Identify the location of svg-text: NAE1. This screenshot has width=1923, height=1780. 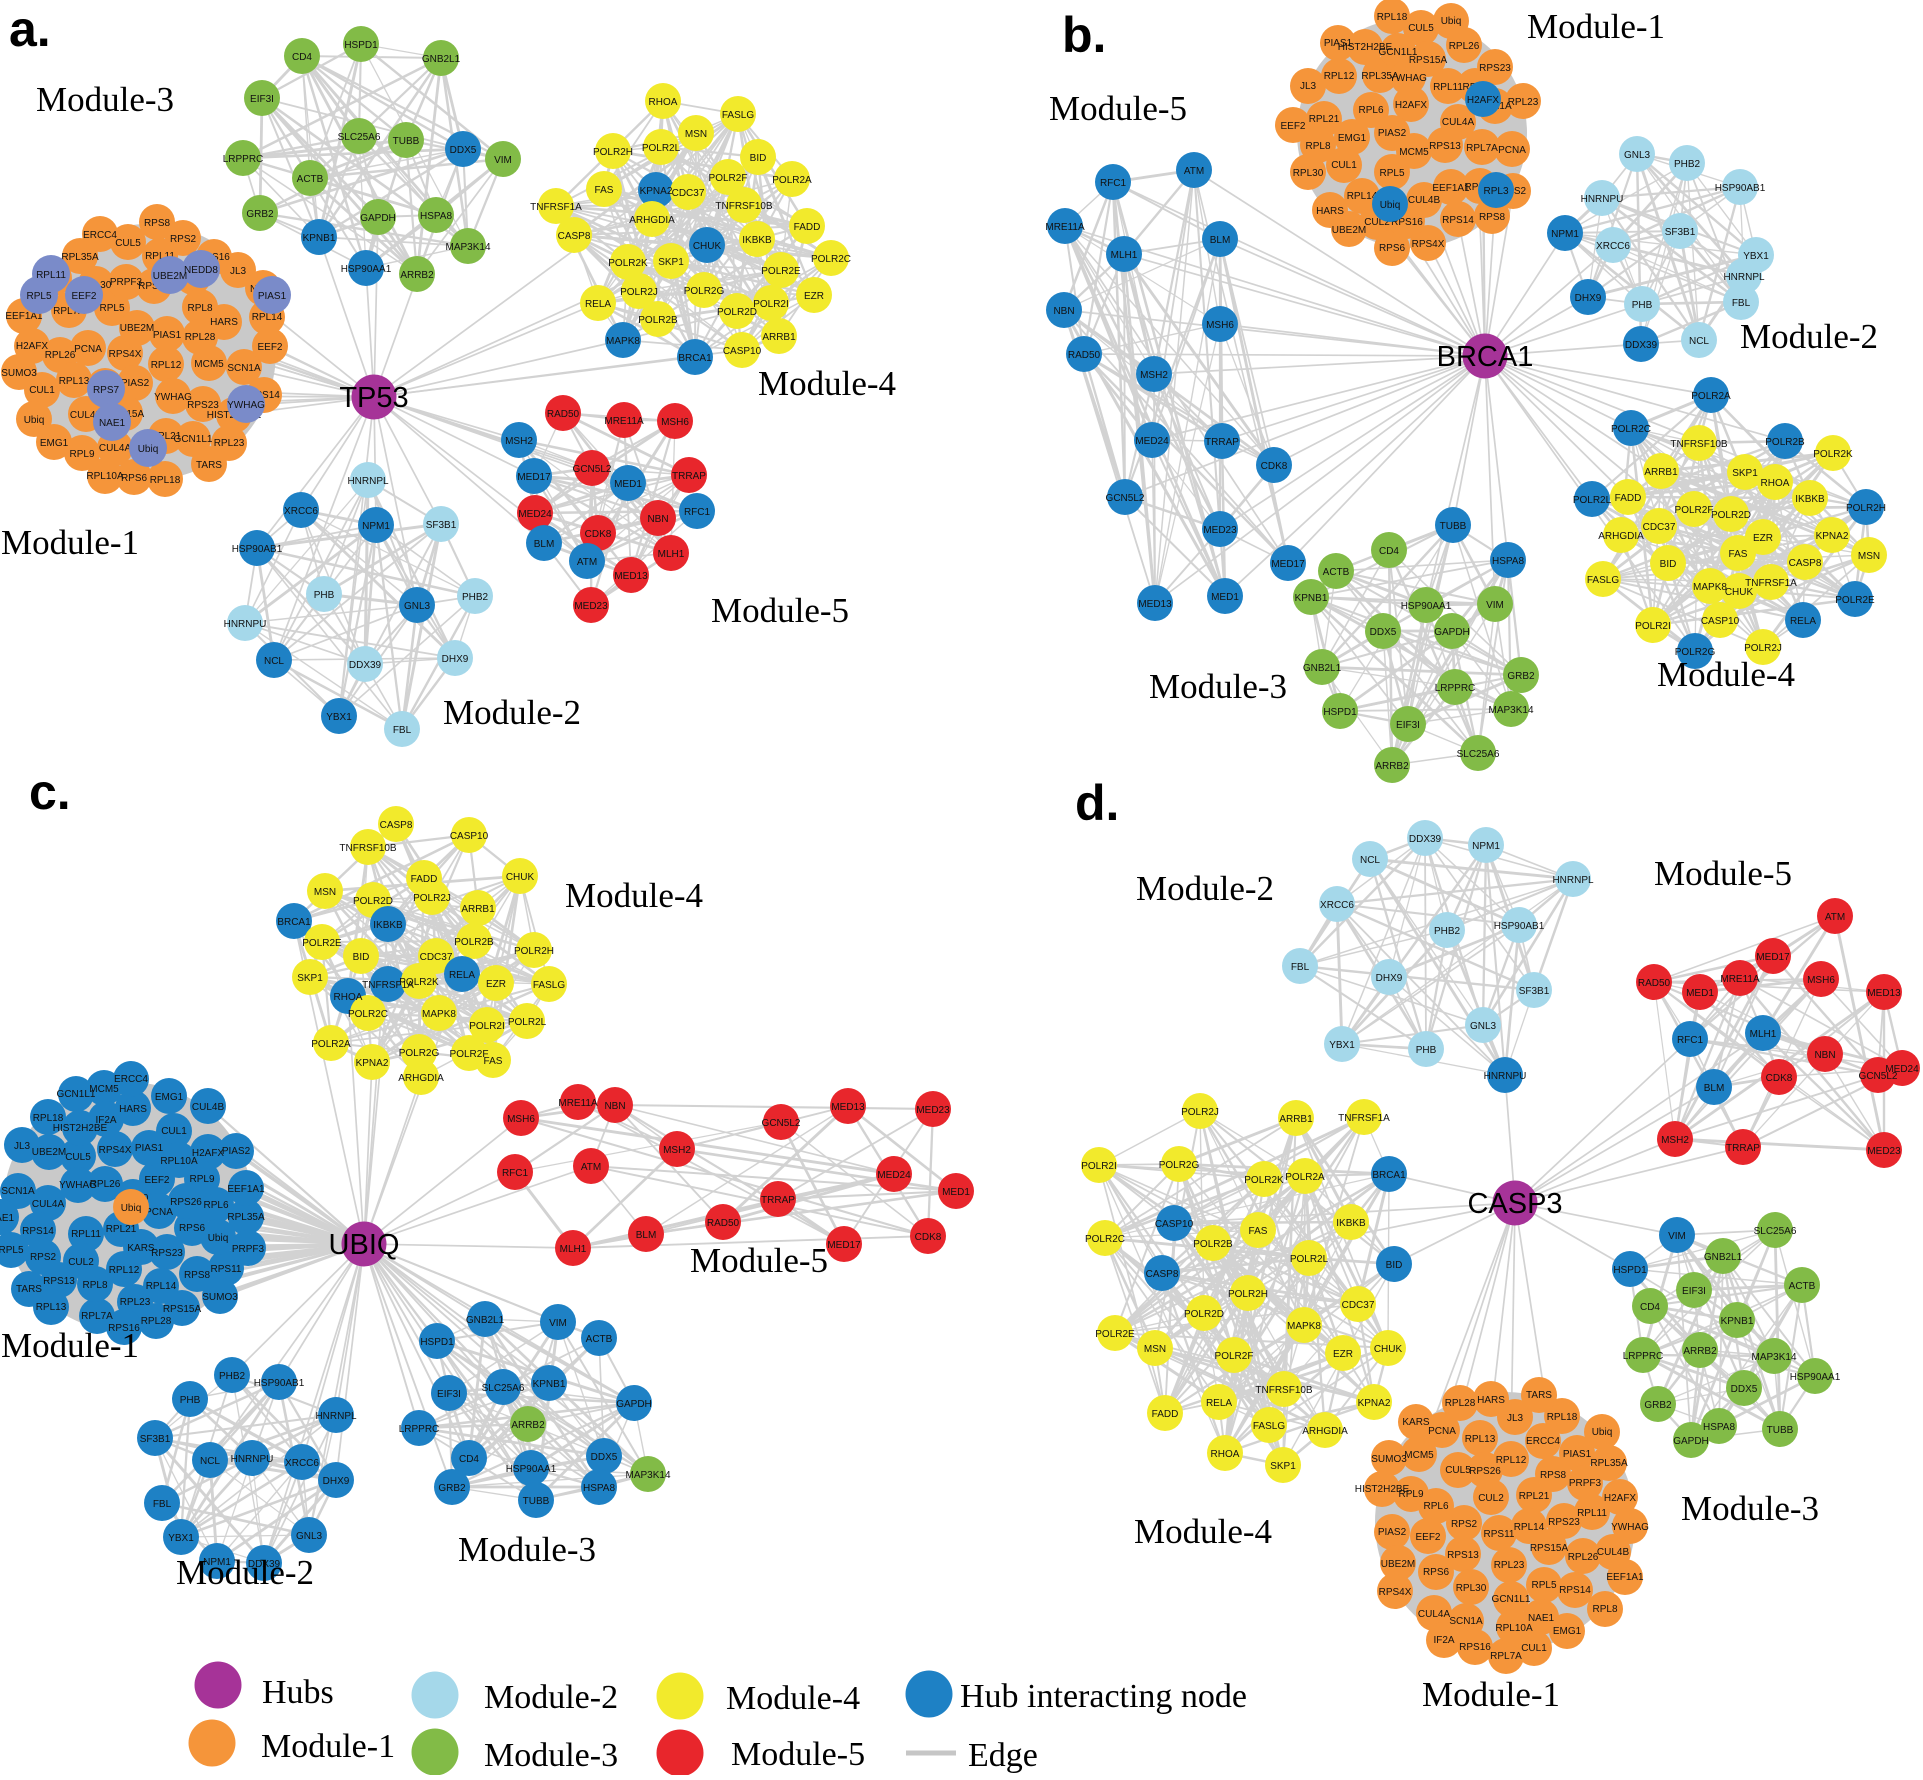
(1541, 1618).